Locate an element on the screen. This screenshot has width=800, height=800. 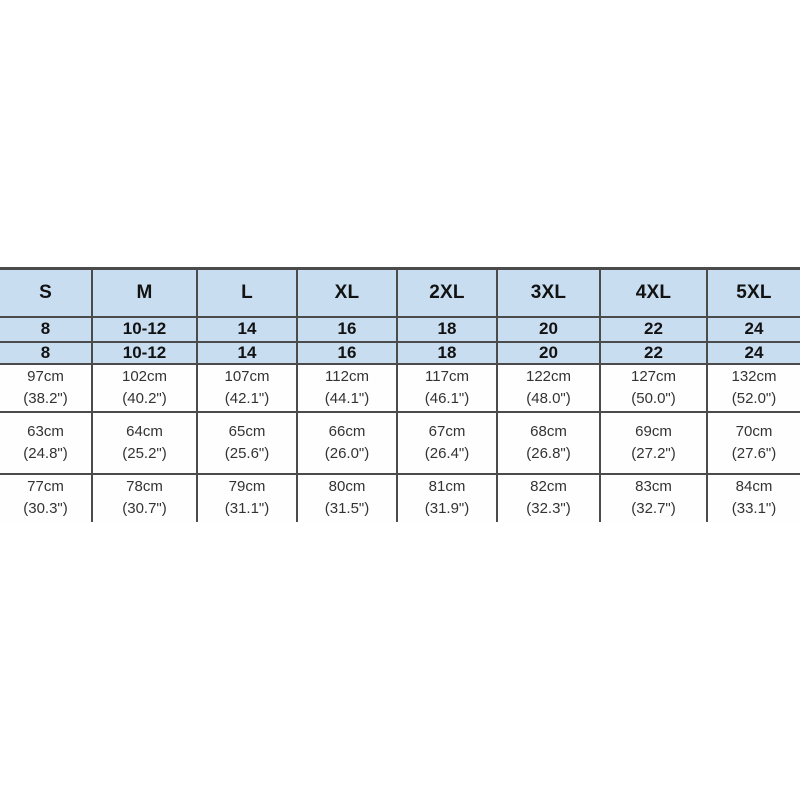
cm-value: 102cm is located at coordinates (144, 376).